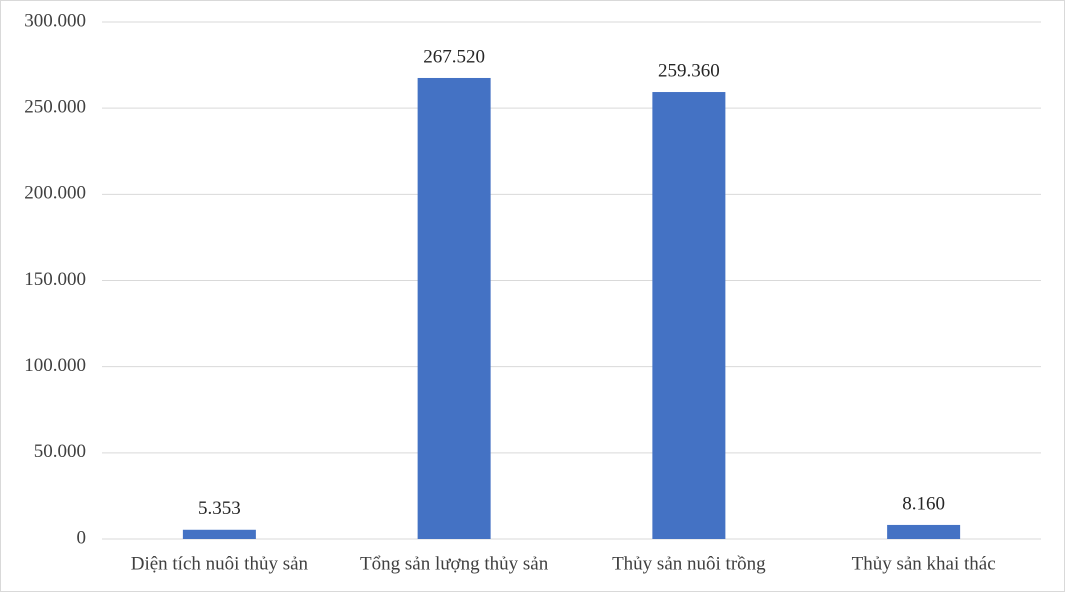 This screenshot has width=1065, height=592. I want to click on y-tick-label: 150.000, so click(55, 279).